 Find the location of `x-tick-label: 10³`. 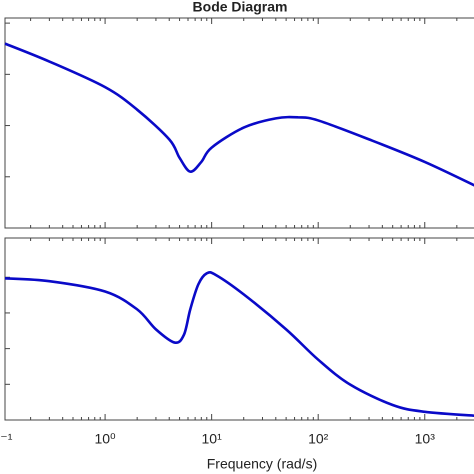

x-tick-label: 10³ is located at coordinates (425, 439).